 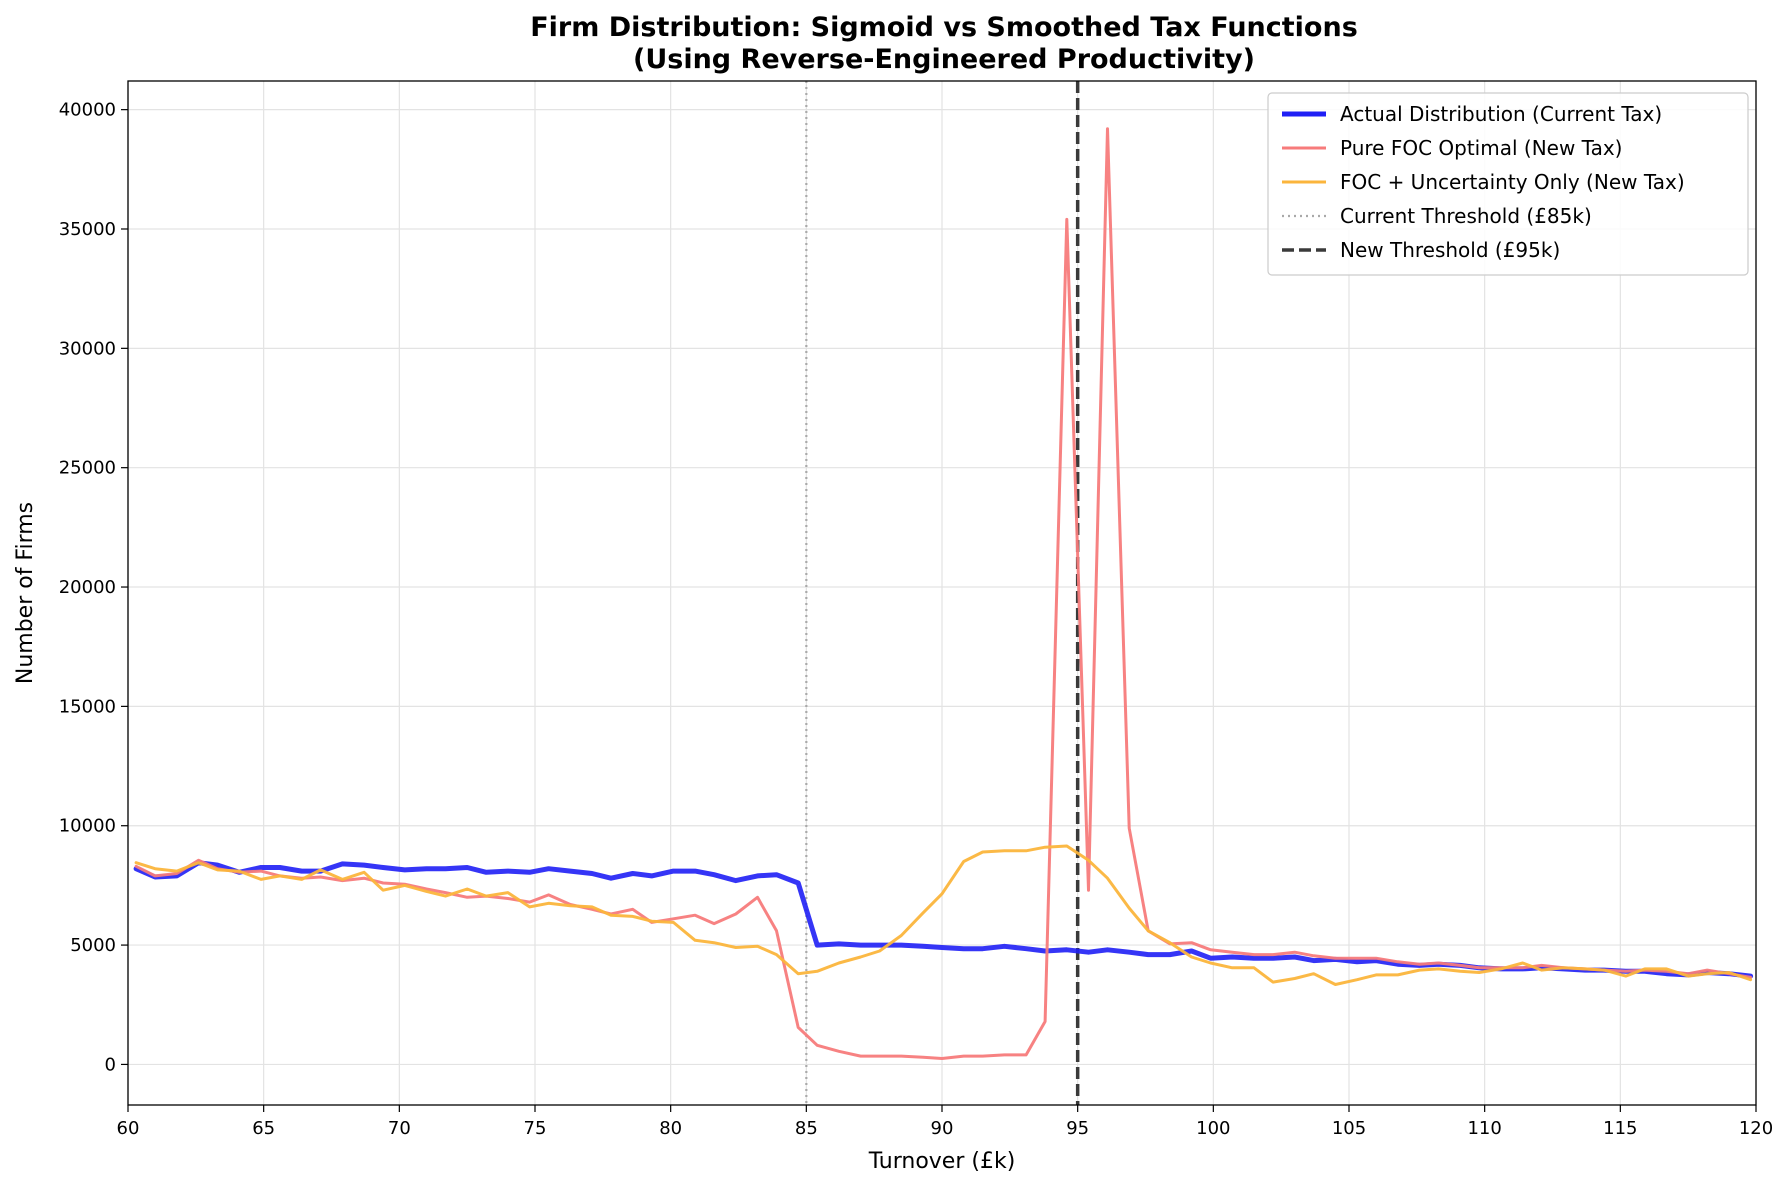 I want to click on y-axis-label: Number of Firms, so click(x=25, y=593).